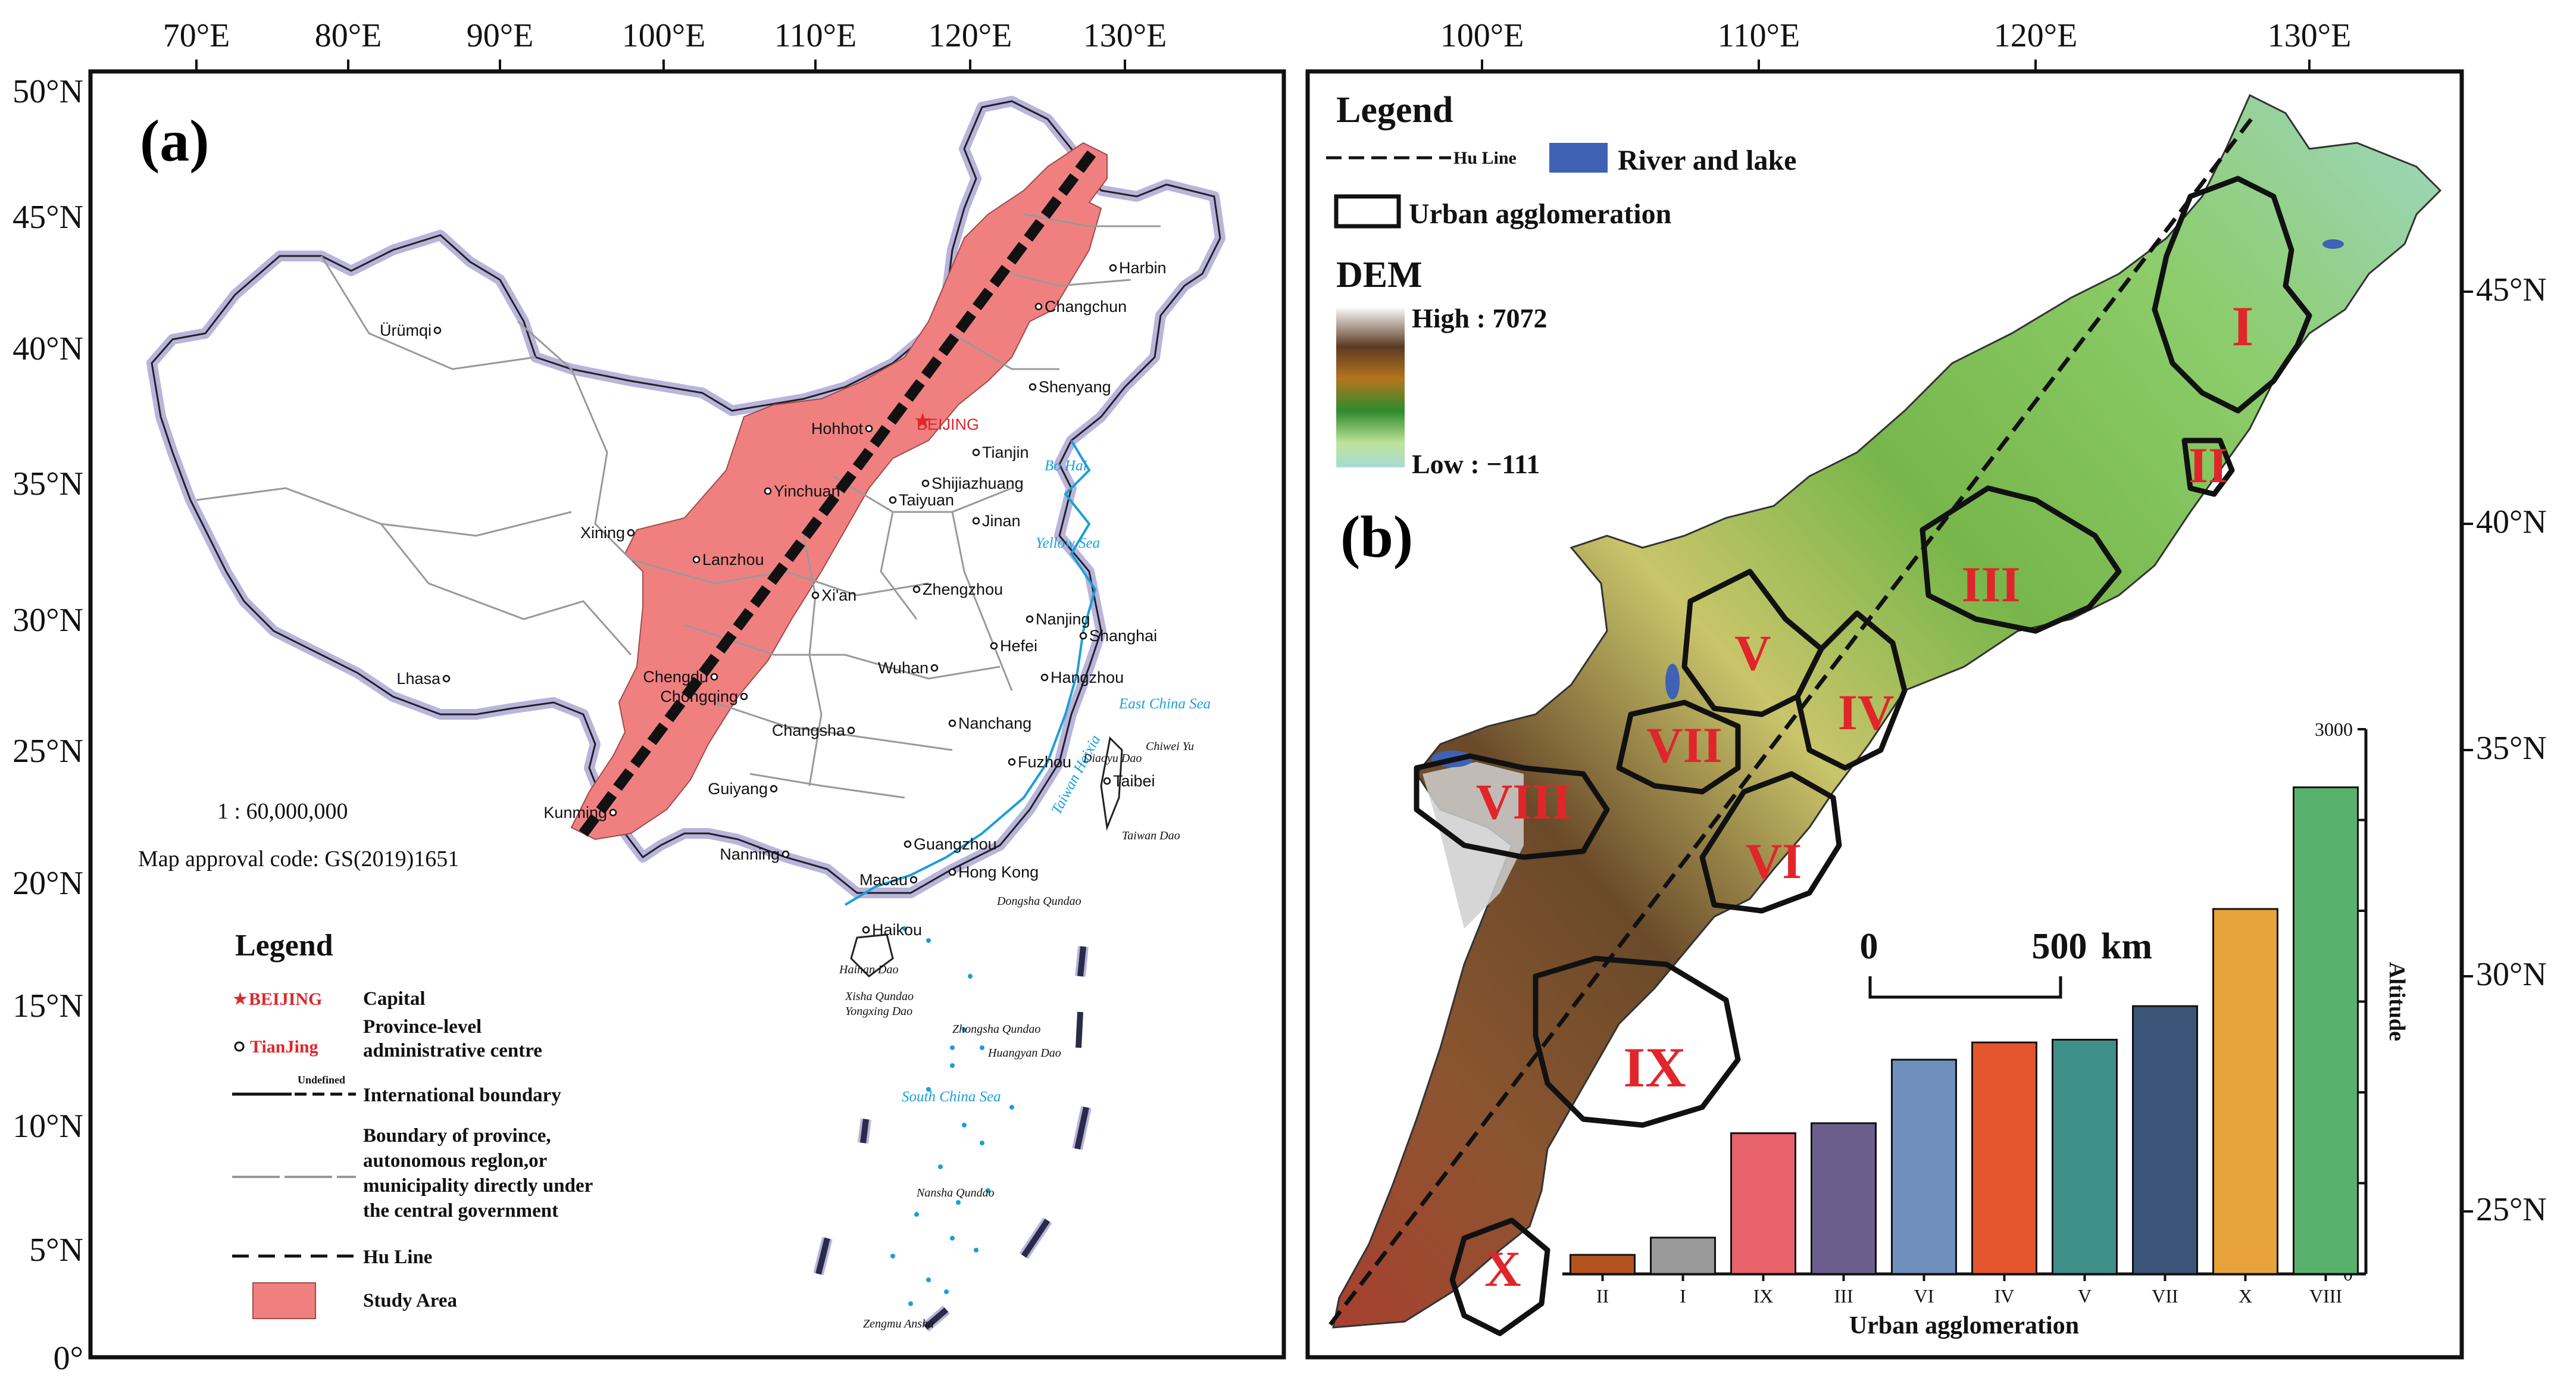 The width and height of the screenshot is (2576, 1390). What do you see at coordinates (955, 844) in the screenshot?
I see `city-label: Guangzhou` at bounding box center [955, 844].